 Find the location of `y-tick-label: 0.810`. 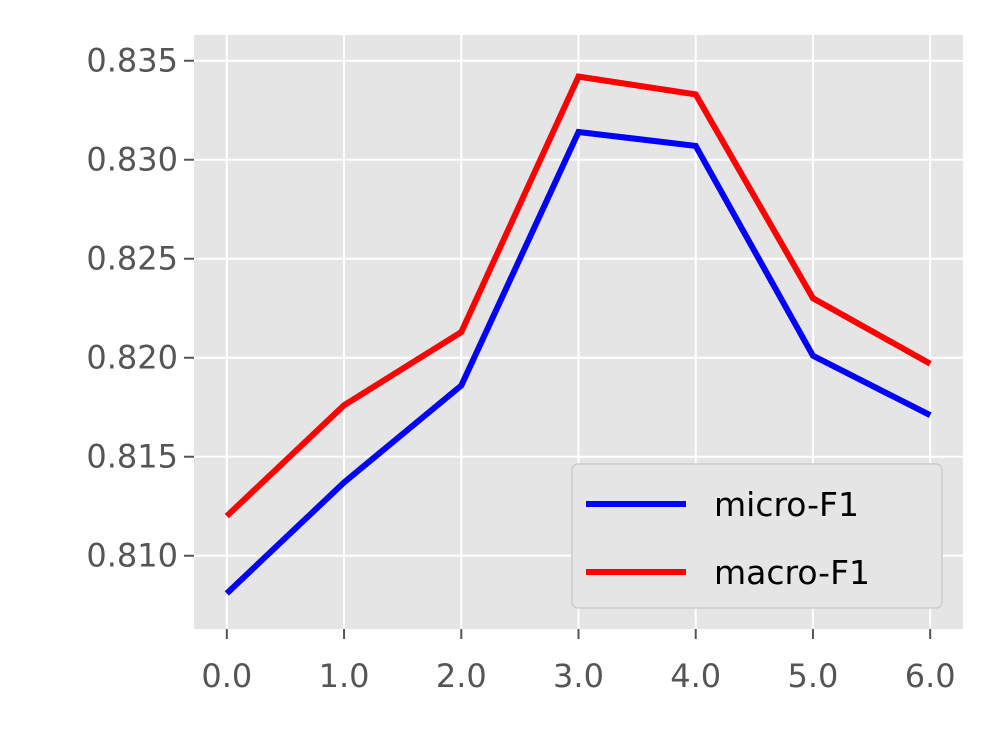

y-tick-label: 0.810 is located at coordinates (132, 556).